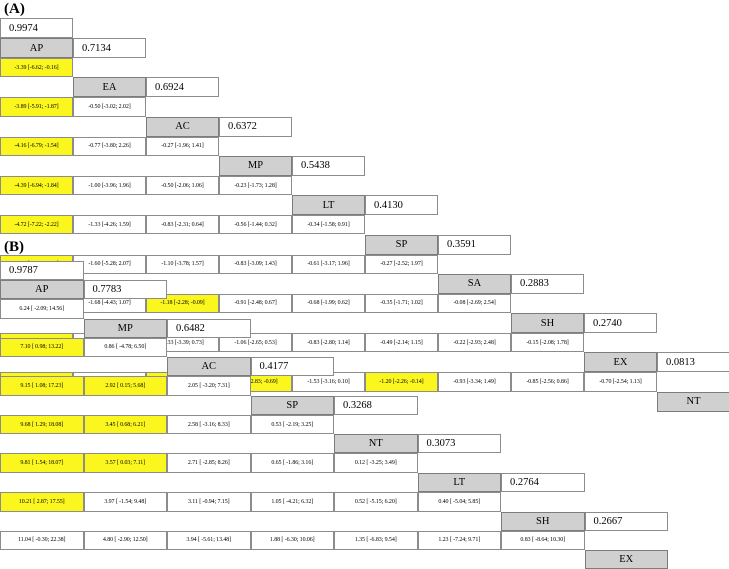 This screenshot has width=729, height=569. What do you see at coordinates (36, 225) in the screenshot?
I see `league-cell: -4.72 [-7.22; -2.22]` at bounding box center [36, 225].